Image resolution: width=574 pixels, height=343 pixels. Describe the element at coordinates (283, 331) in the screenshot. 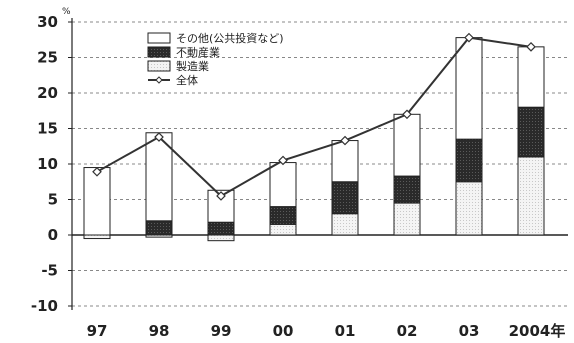

I see `x-tick-label: 00` at that location.